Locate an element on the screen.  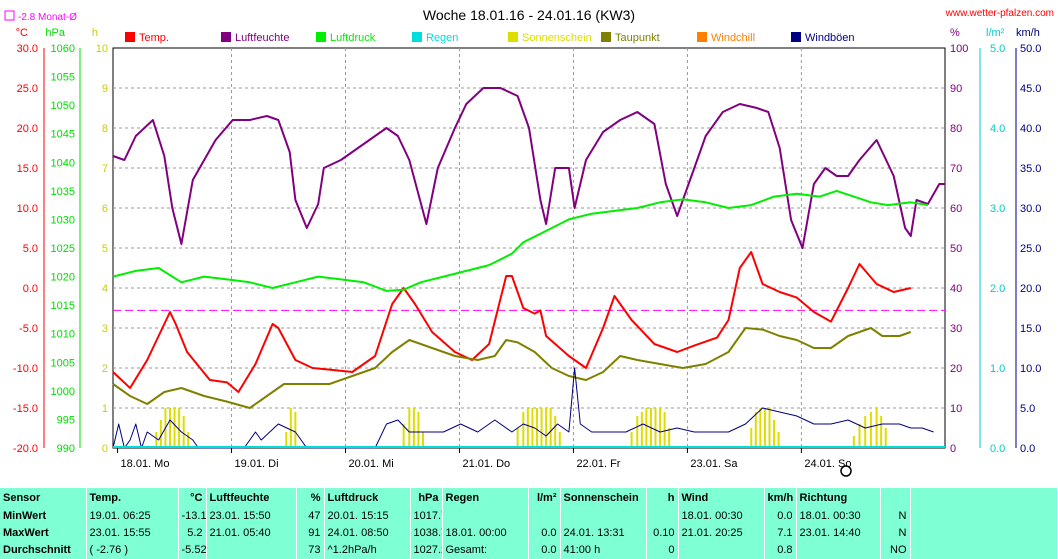
stats-cell: 5.2 is located at coordinates (192, 533).